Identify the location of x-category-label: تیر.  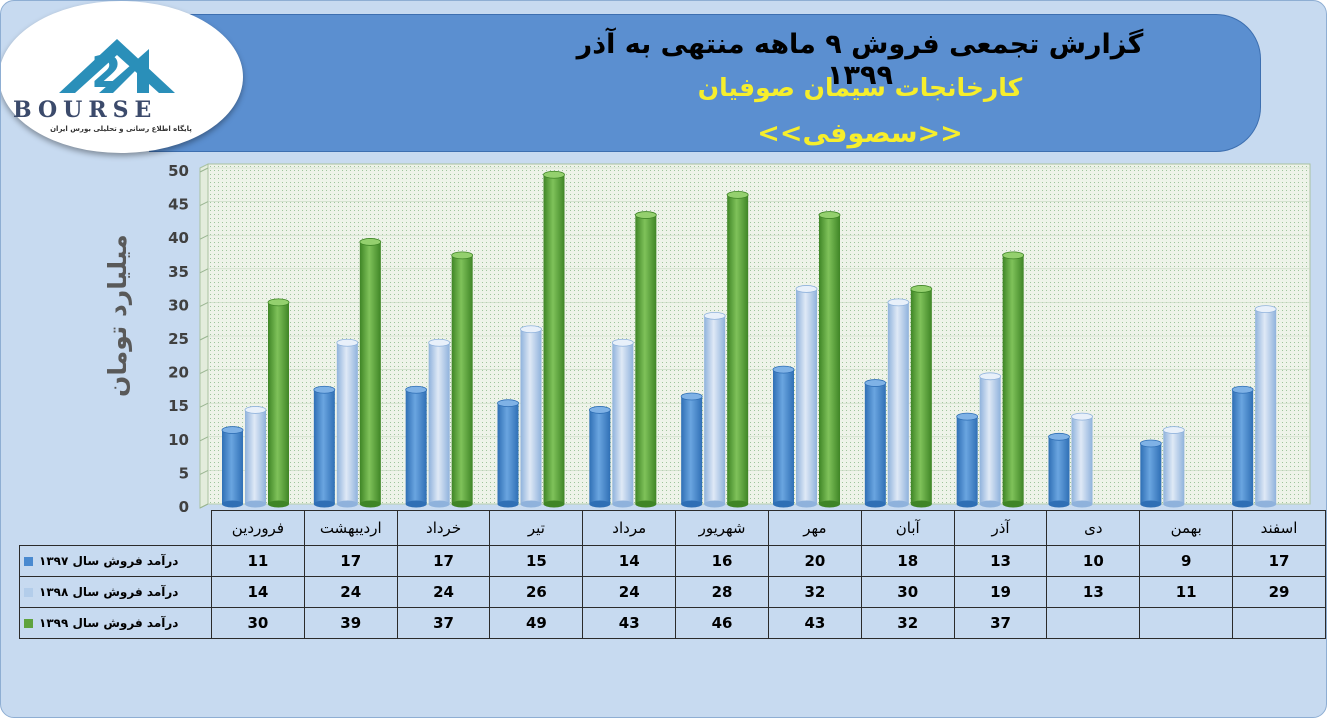
(536, 528).